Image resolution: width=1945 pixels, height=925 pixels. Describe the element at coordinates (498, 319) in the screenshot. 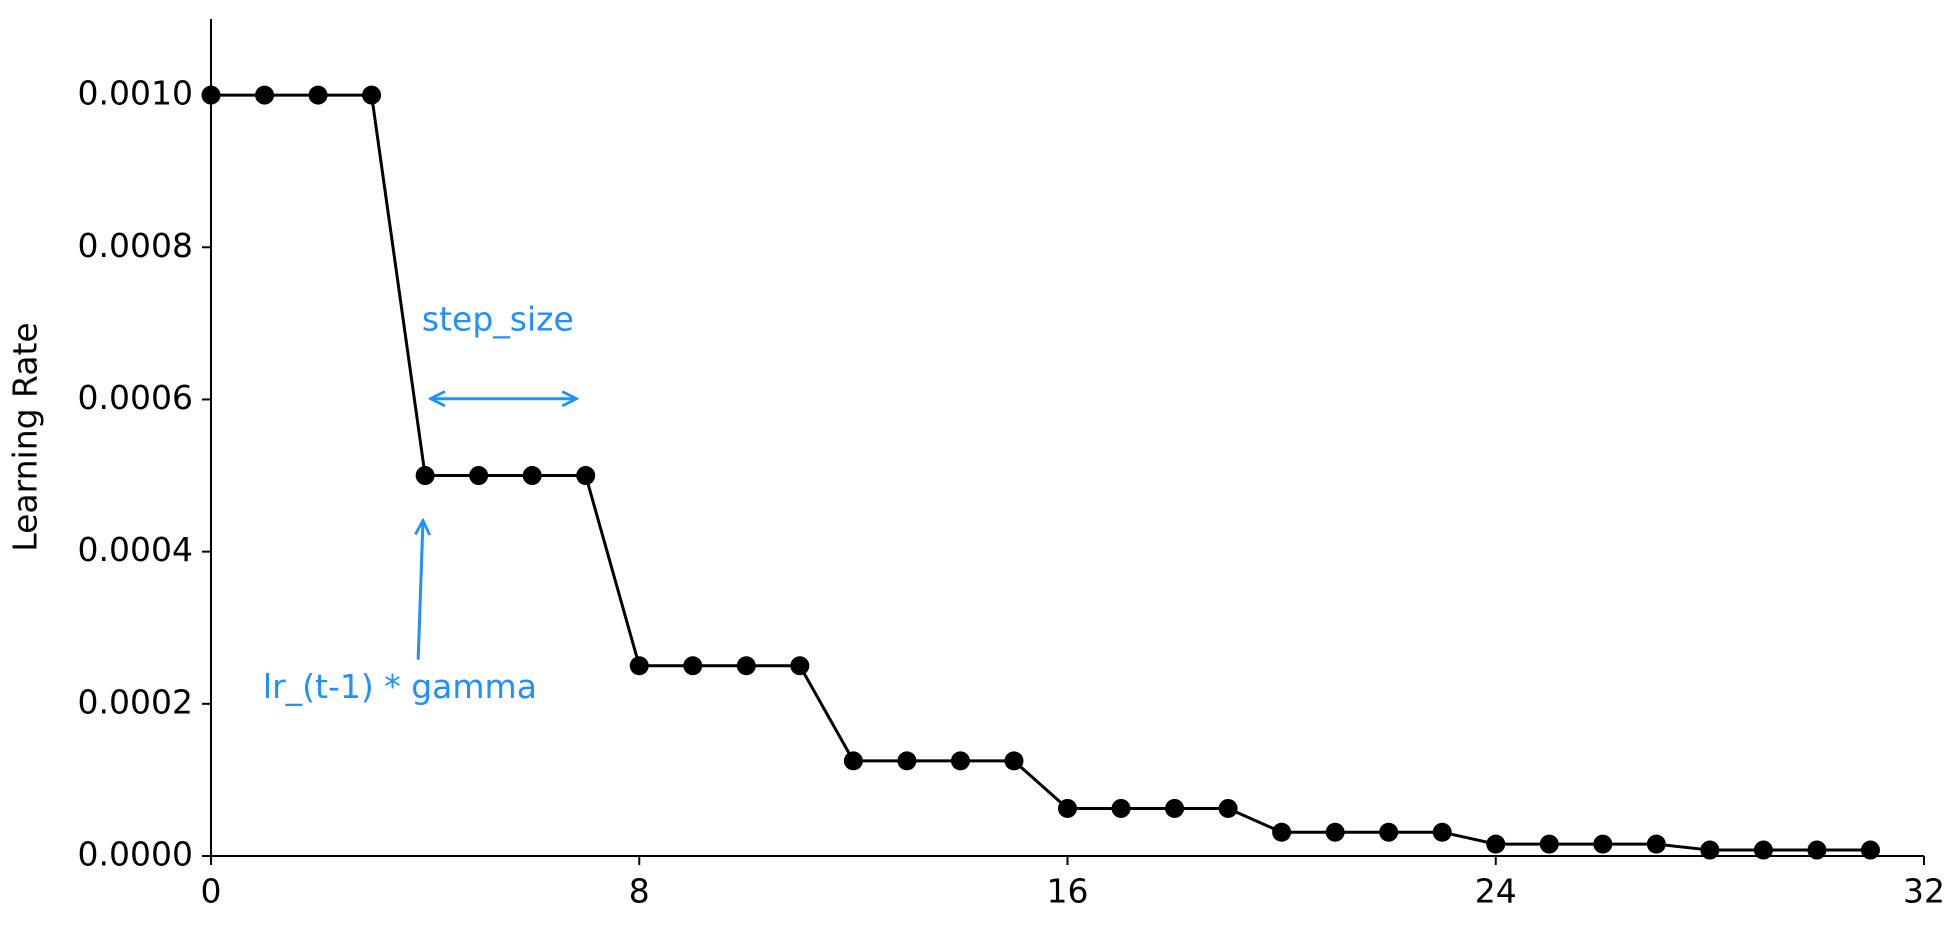

I see `annotation-text: step_size` at that location.